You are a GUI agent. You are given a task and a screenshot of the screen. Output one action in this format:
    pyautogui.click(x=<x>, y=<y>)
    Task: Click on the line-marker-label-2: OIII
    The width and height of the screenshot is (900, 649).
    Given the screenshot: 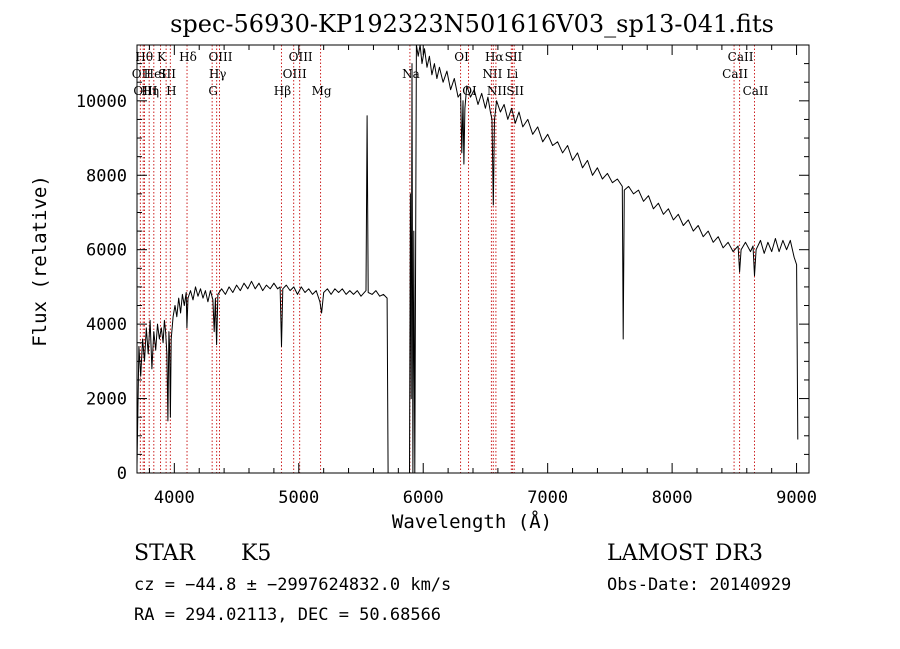 What is the action you would take?
    pyautogui.click(x=145, y=91)
    